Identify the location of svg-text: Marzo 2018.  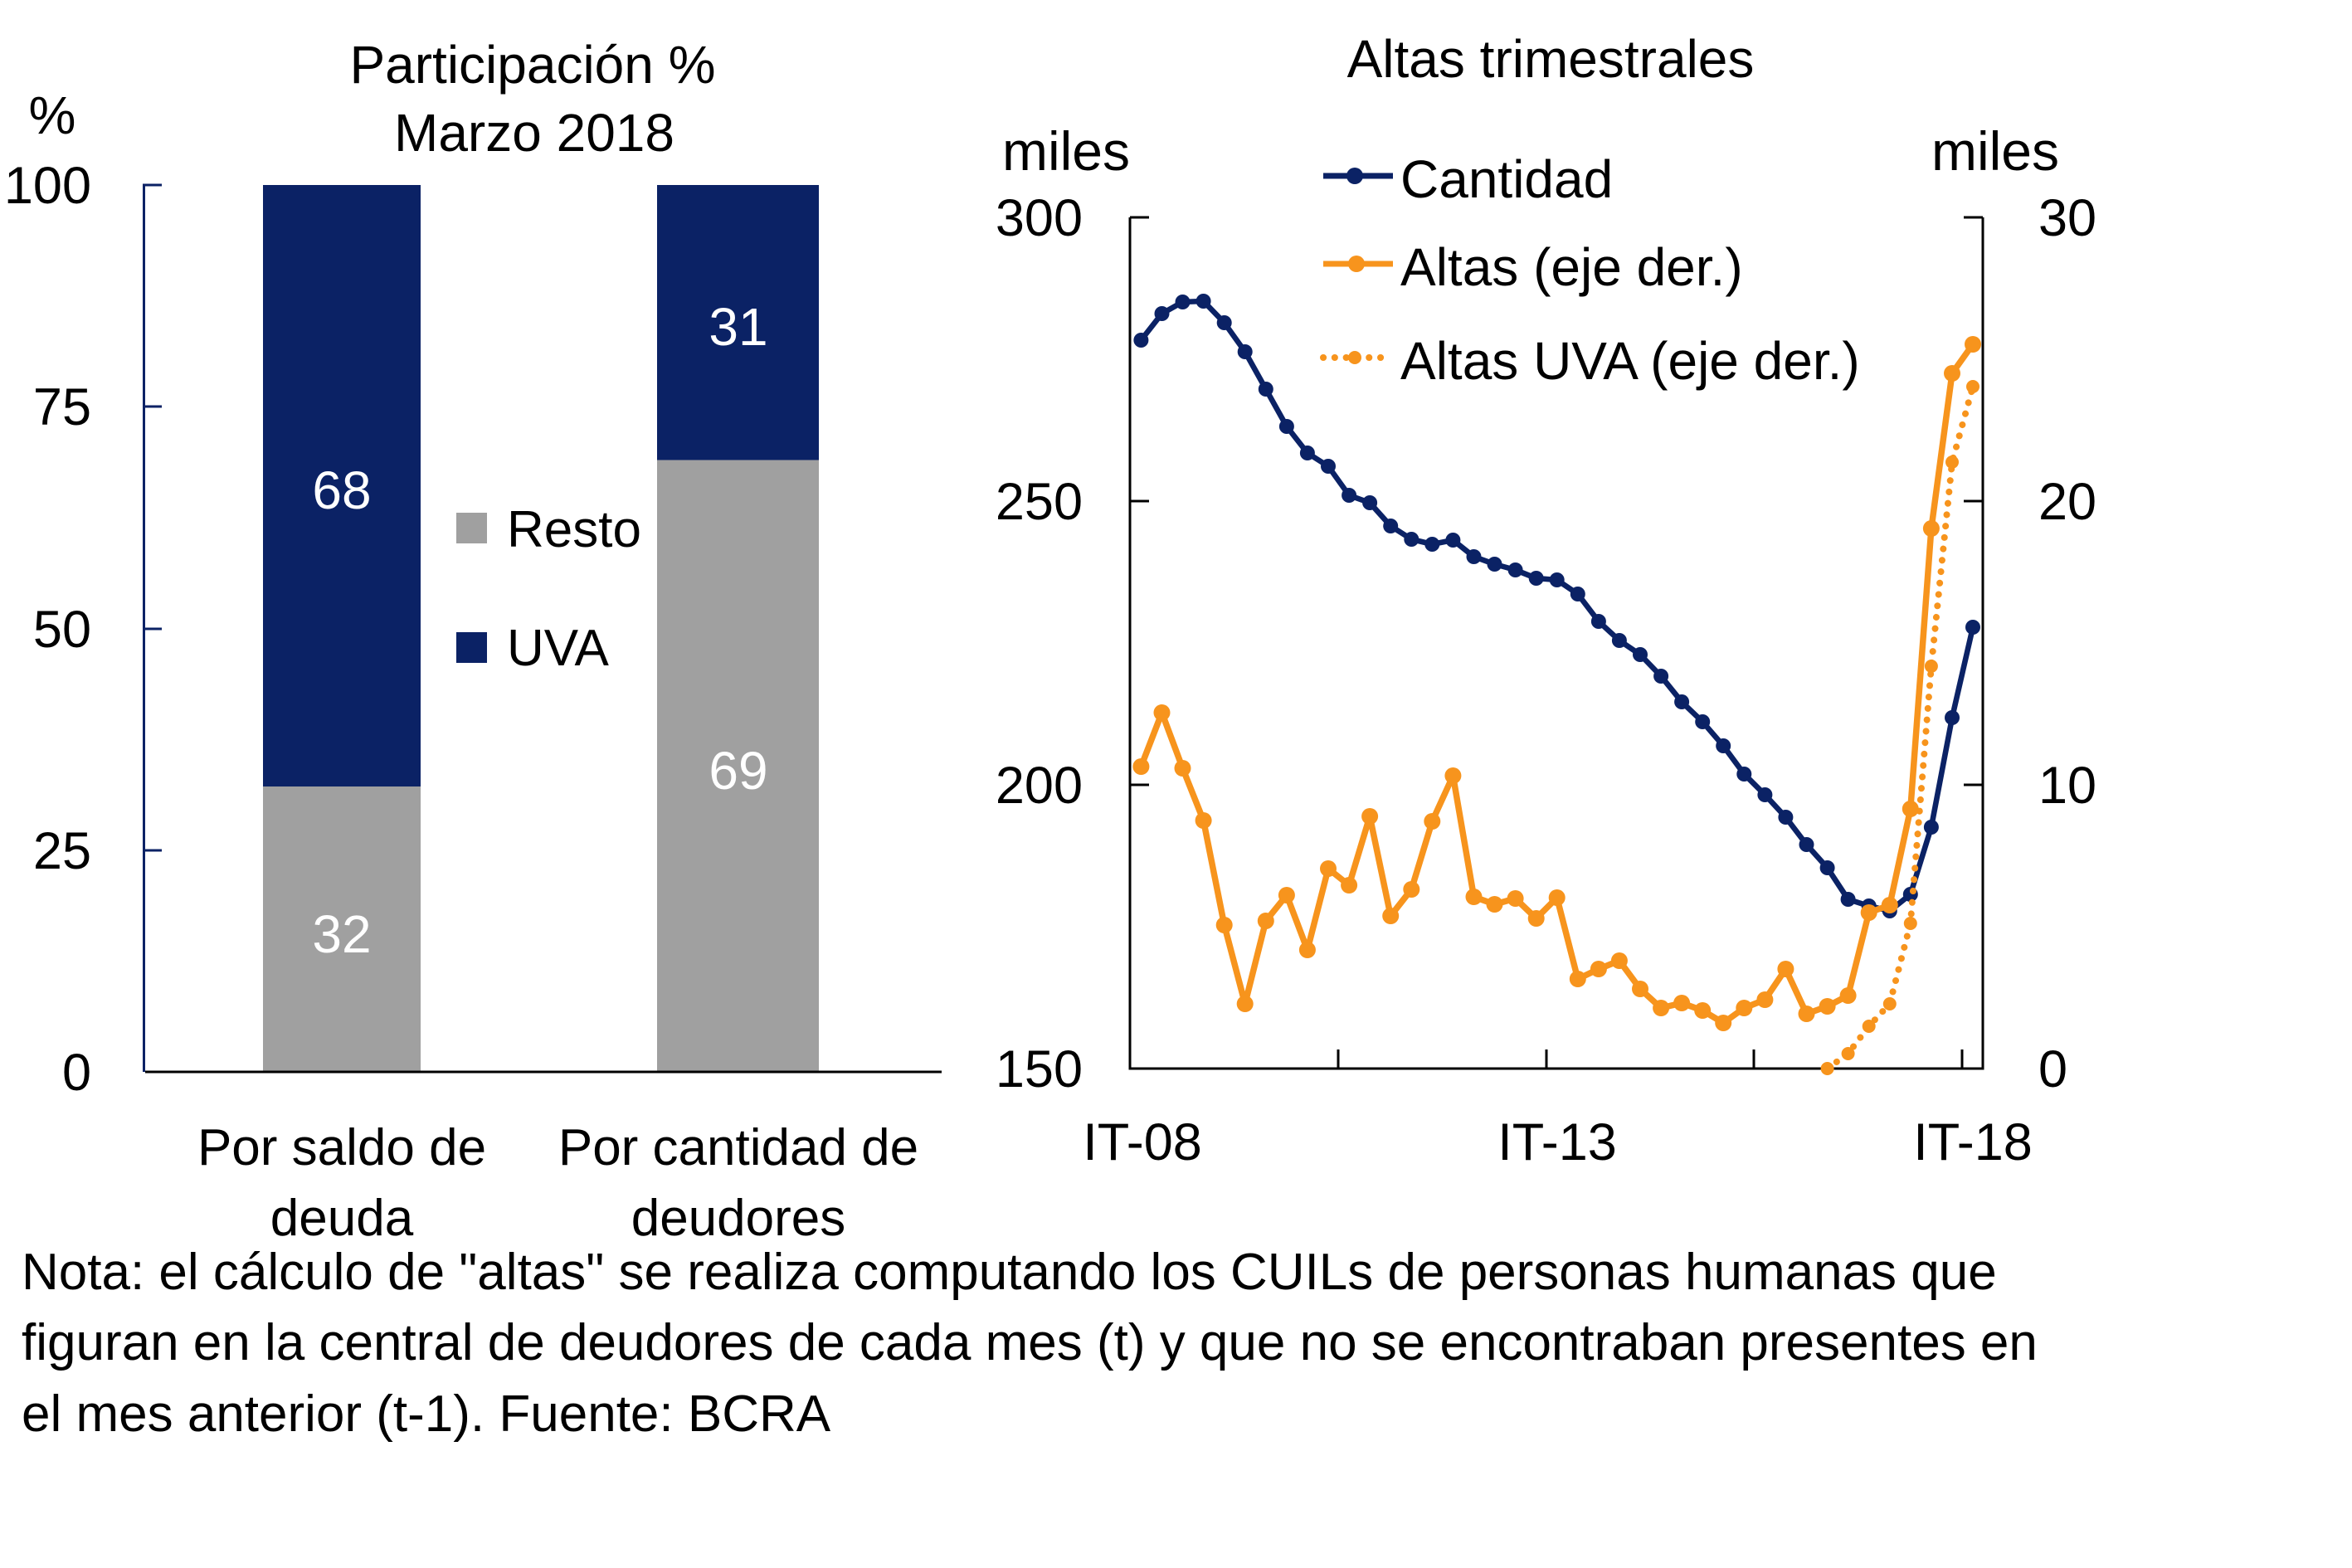
(534, 133).